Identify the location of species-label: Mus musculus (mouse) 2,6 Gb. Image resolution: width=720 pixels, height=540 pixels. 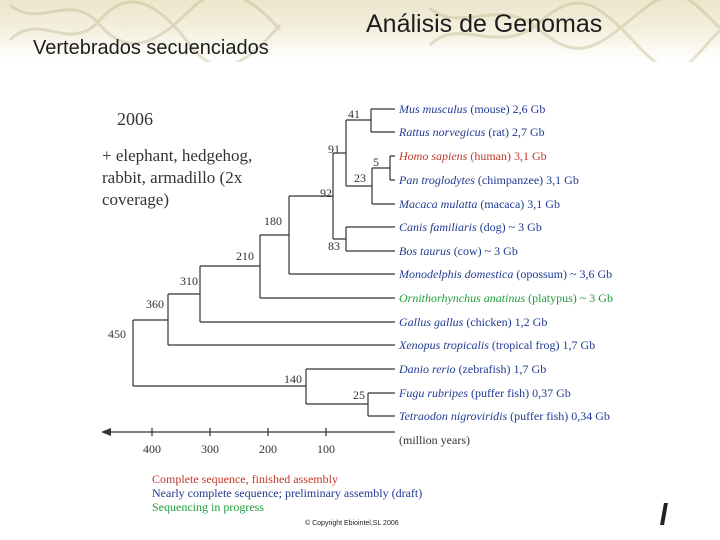
(471, 109).